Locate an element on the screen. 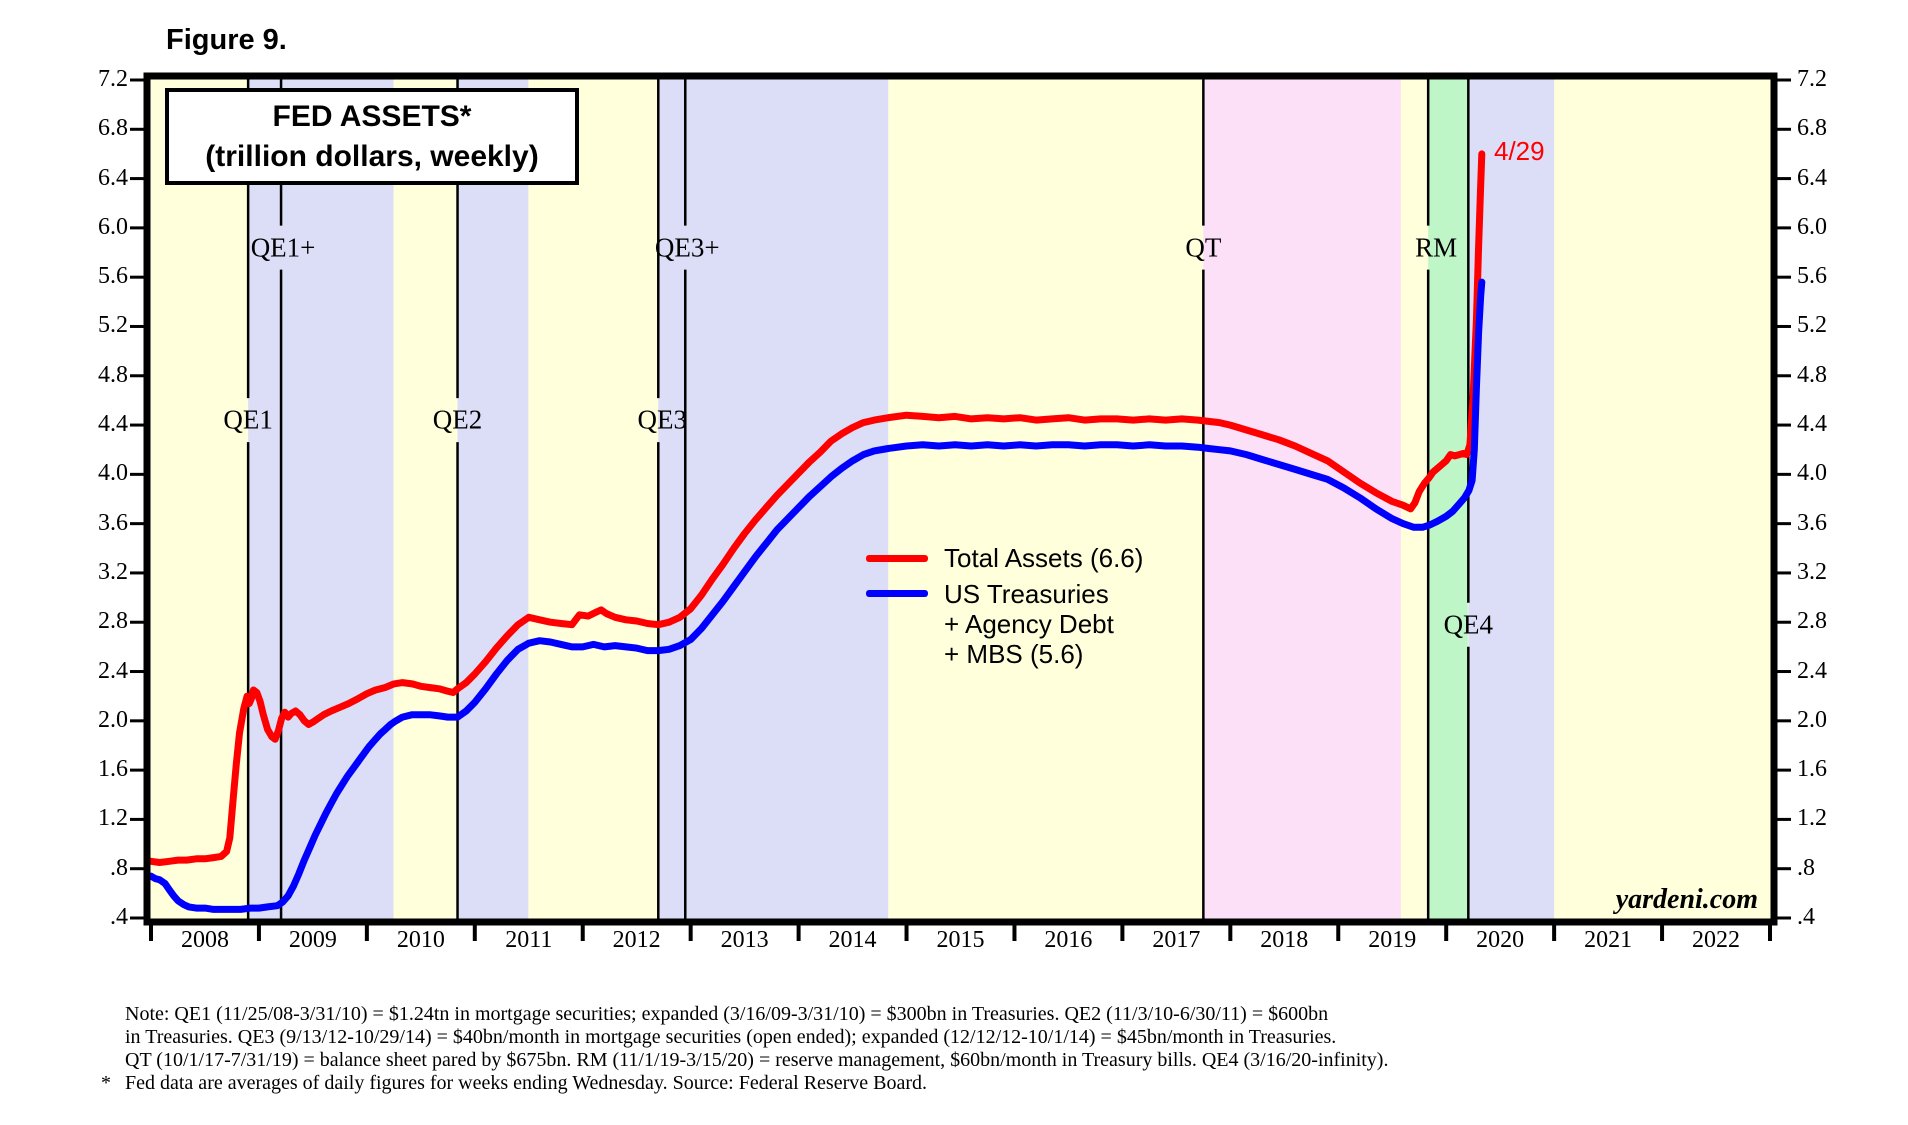 This screenshot has width=1908, height=1125. band-label-qe1plus: QE1+ is located at coordinates (283, 247).